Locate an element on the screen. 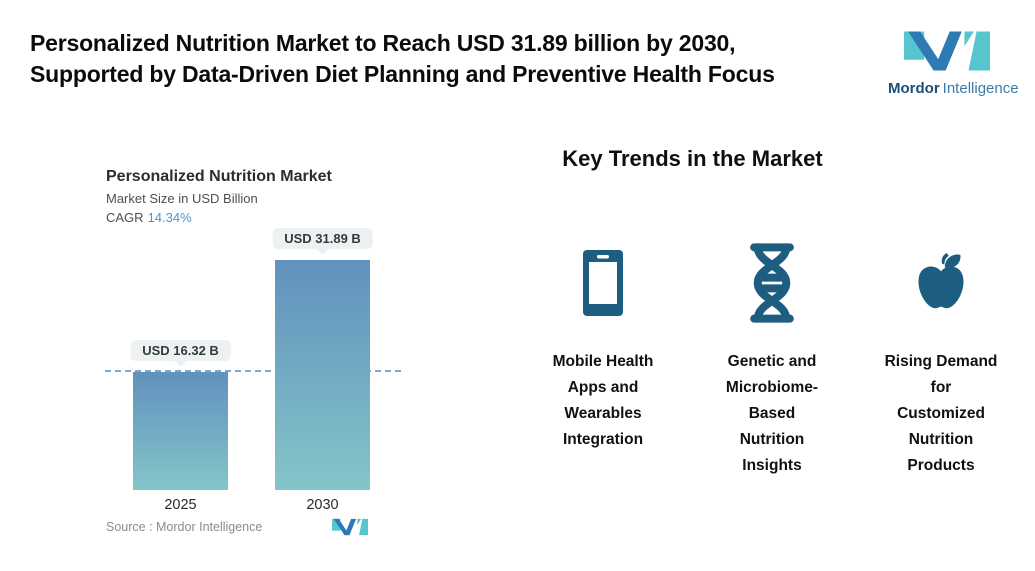  chart-cagr: CAGR 14.34% is located at coordinates (149, 217).